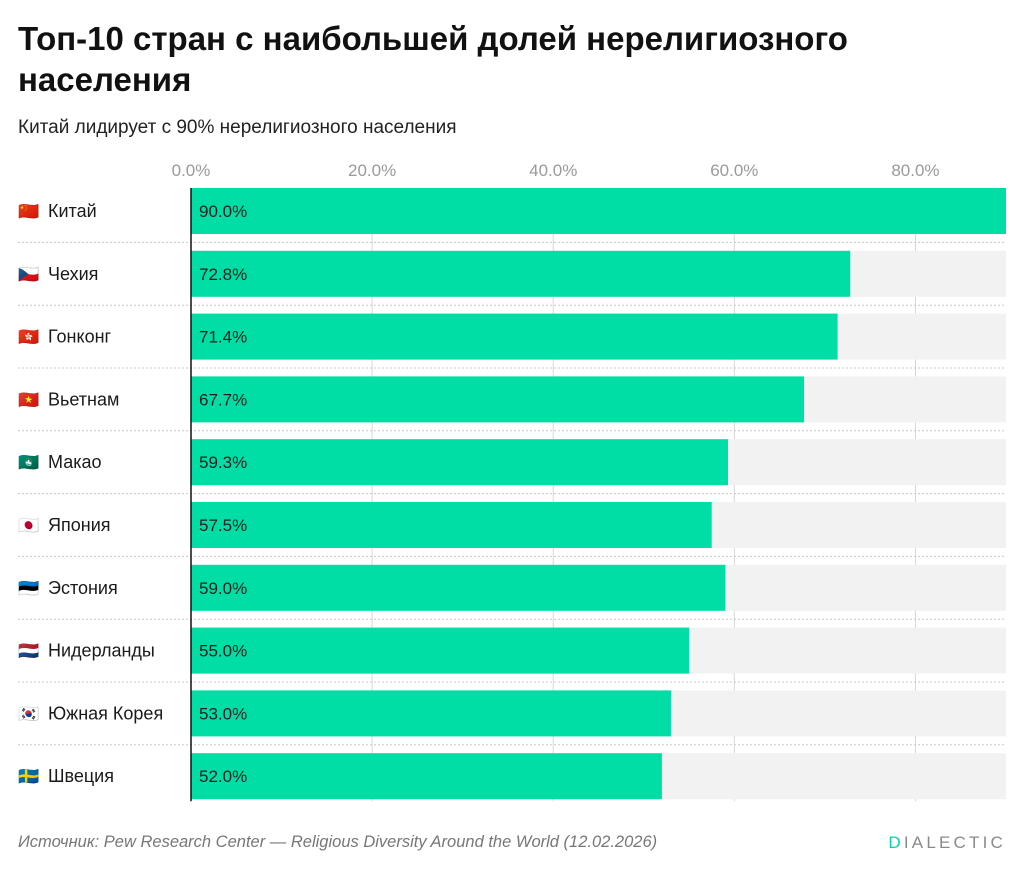  Describe the element at coordinates (191, 170) in the screenshot. I see `x-tick-label: 0.0%` at that location.